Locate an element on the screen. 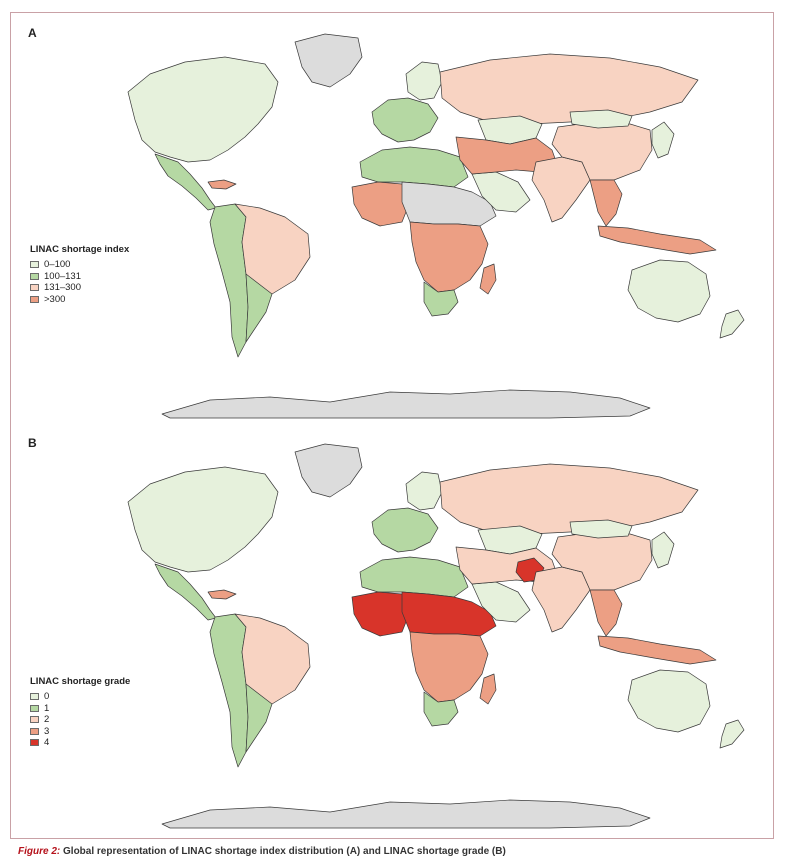 This screenshot has height=866, width=800. panel-b-legend-item: 3 is located at coordinates (80, 732).